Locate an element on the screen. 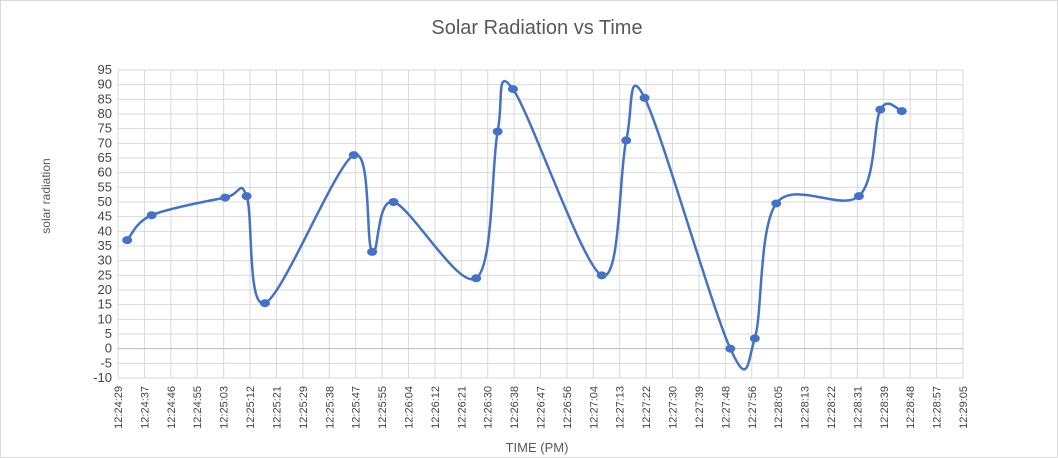  x-tick-label: 12:28:31 is located at coordinates (858, 407).